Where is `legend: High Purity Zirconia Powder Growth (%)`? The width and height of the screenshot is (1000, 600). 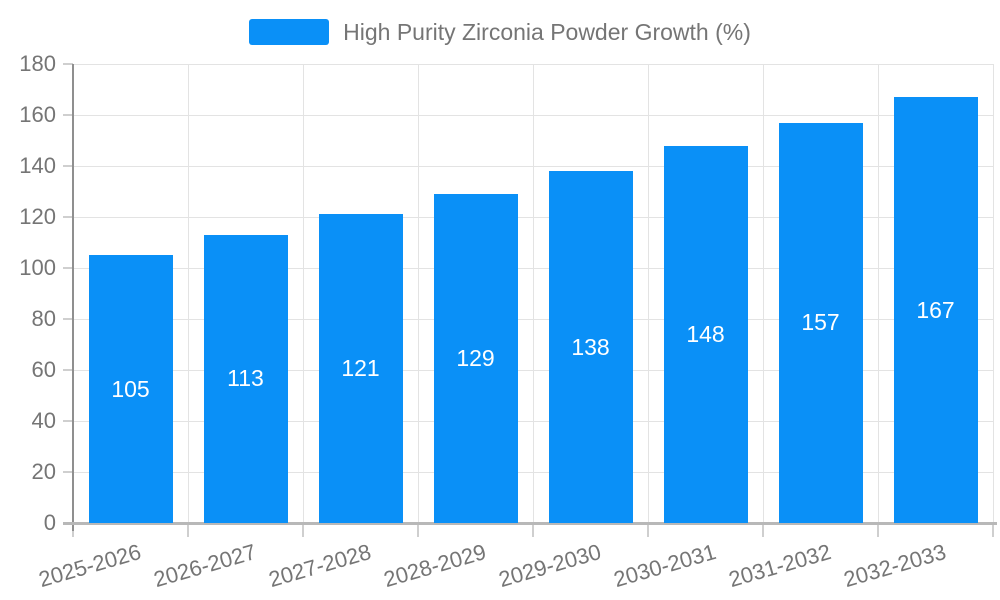 legend: High Purity Zirconia Powder Growth (%) is located at coordinates (500, 32).